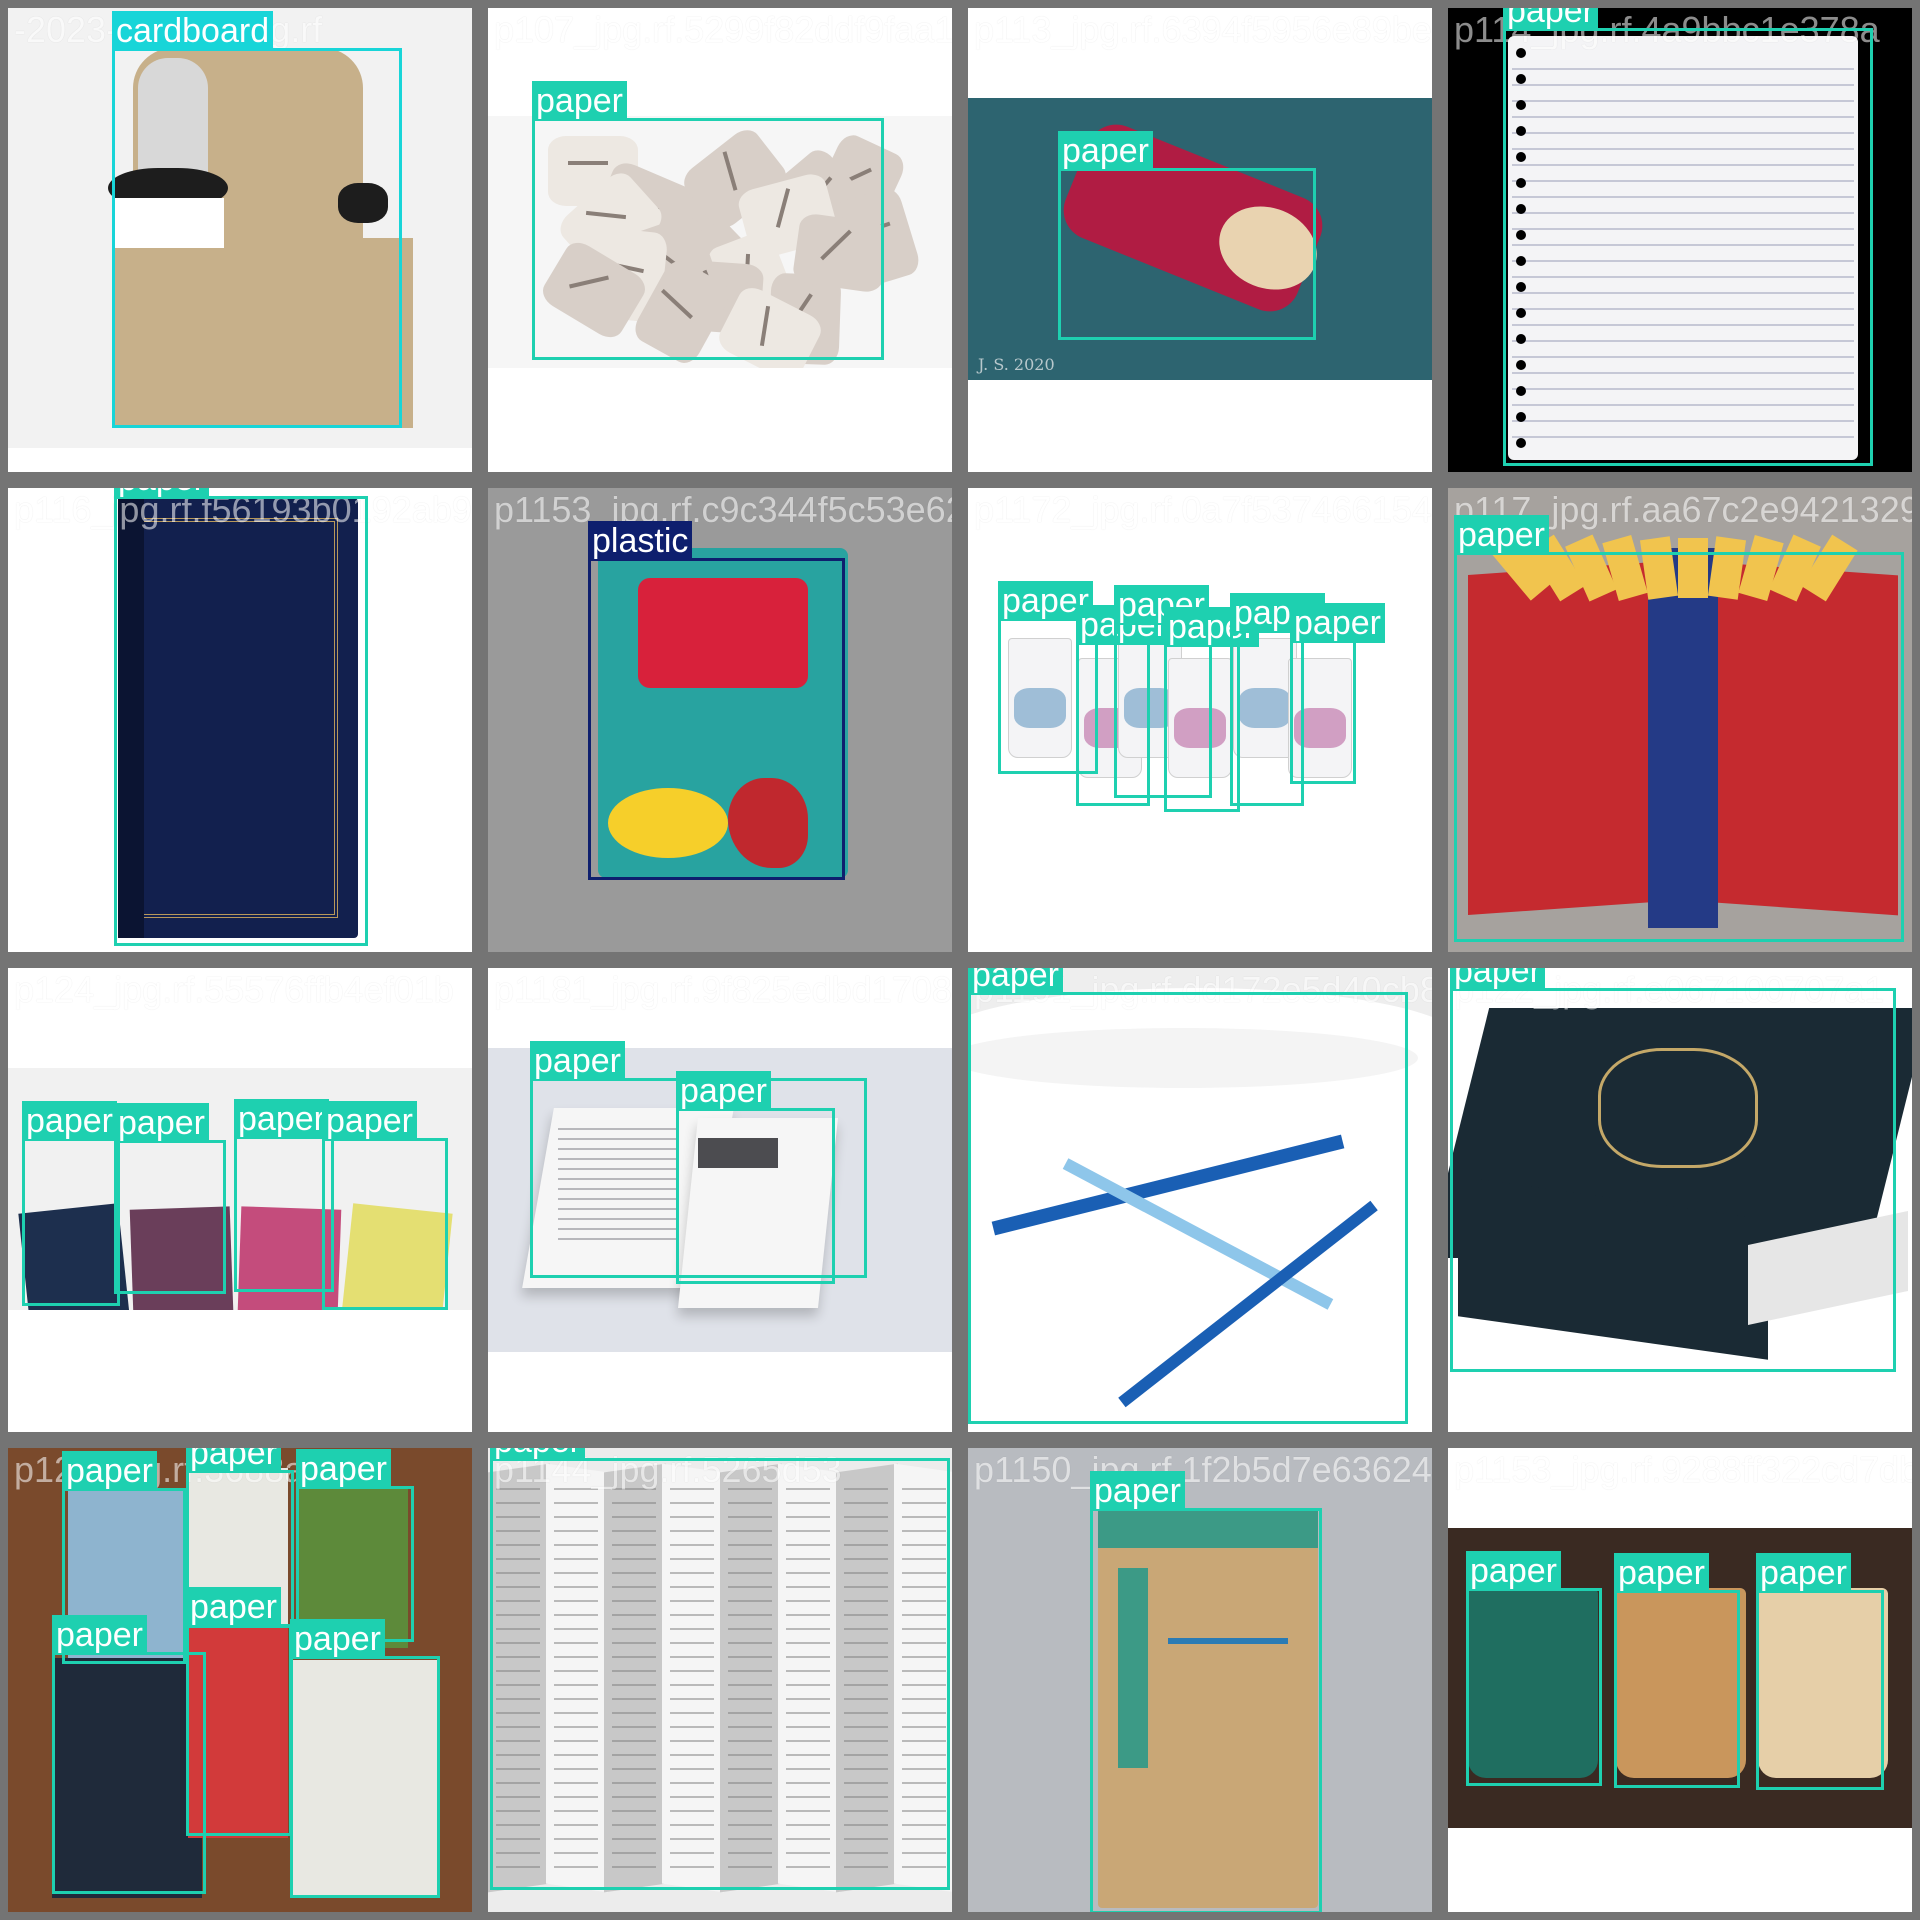 The width and height of the screenshot is (1920, 1920). I want to click on image-tile: p1153_jpg.rf.c9c344f5c53e62d plastic, so click(720, 720).